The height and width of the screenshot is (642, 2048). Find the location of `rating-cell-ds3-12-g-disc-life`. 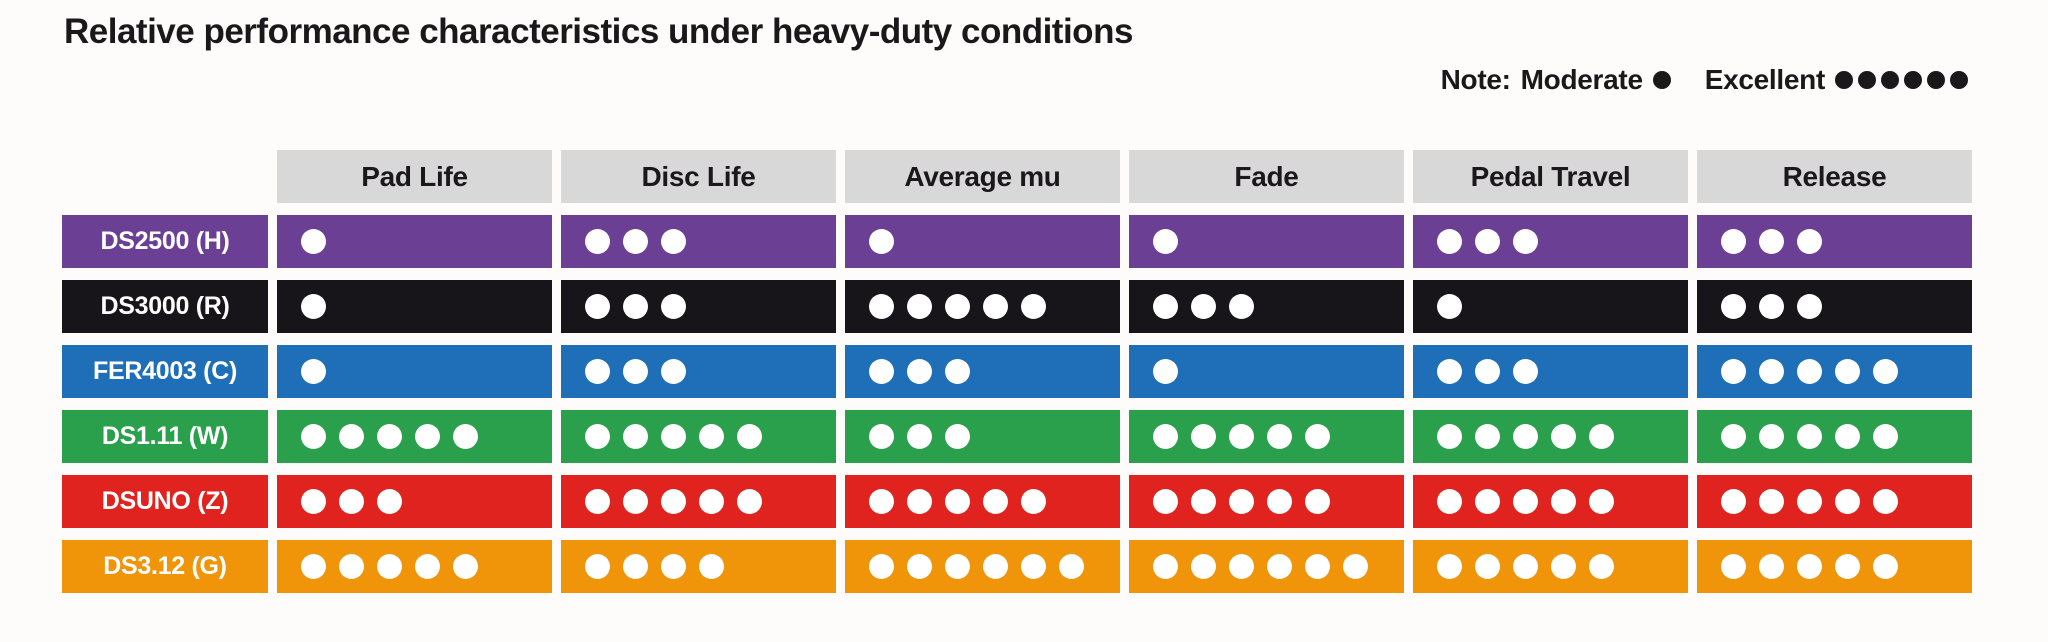

rating-cell-ds3-12-g-disc-life is located at coordinates (698, 566).